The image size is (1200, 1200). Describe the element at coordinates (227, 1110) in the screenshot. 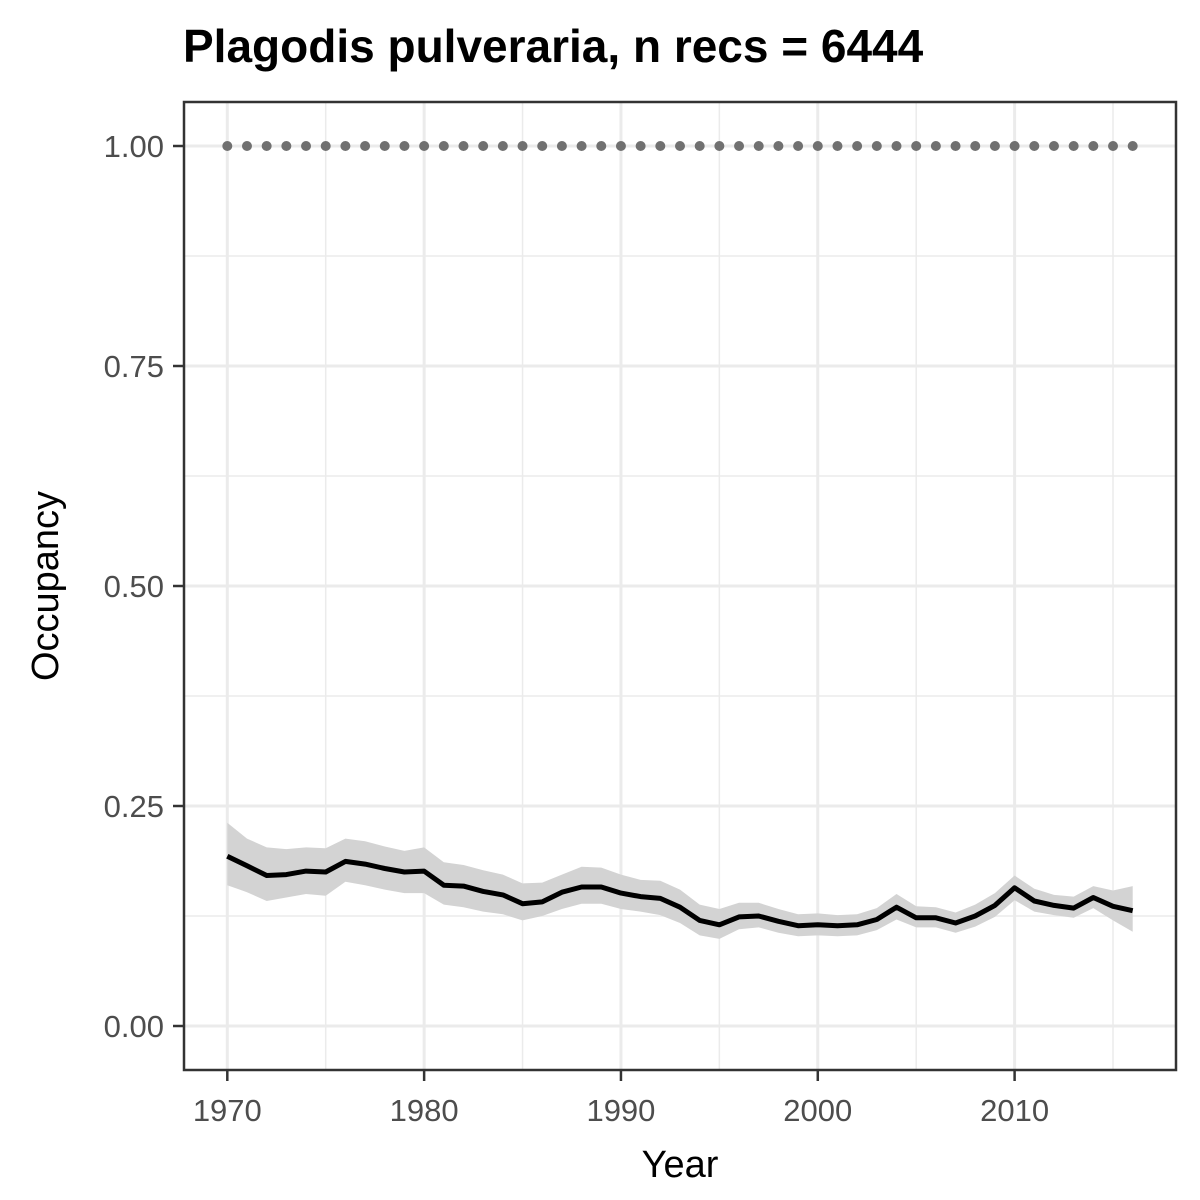

I see `x-tick-label: 1970` at that location.